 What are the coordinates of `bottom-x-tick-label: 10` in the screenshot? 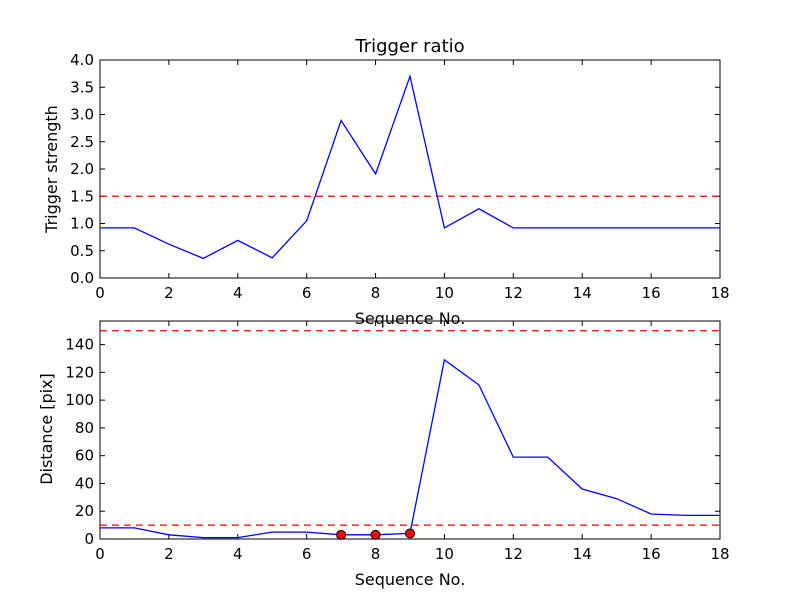 It's located at (444, 554).